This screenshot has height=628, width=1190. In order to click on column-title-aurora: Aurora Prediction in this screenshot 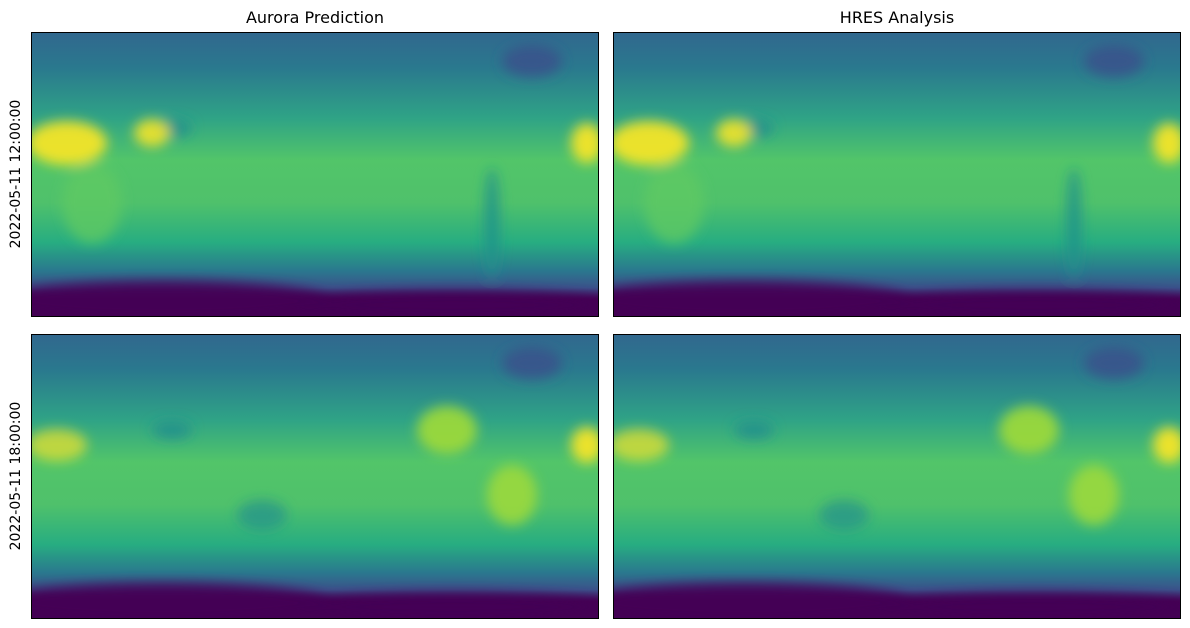, I will do `click(315, 17)`.